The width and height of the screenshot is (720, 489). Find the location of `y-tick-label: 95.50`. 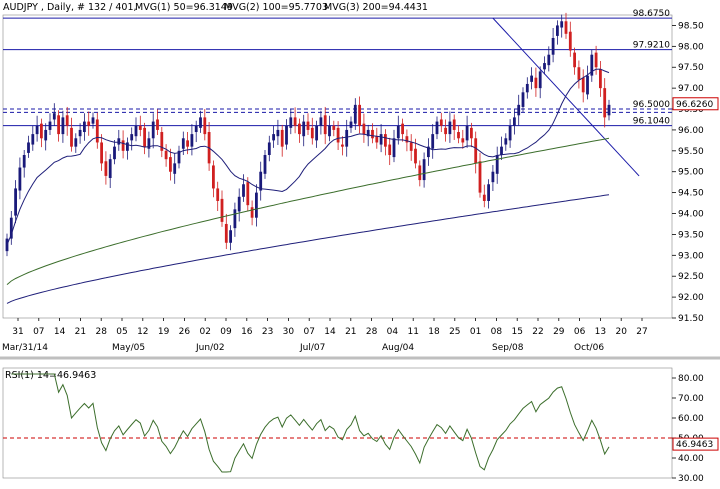

y-tick-label: 95.50 is located at coordinates (691, 152).